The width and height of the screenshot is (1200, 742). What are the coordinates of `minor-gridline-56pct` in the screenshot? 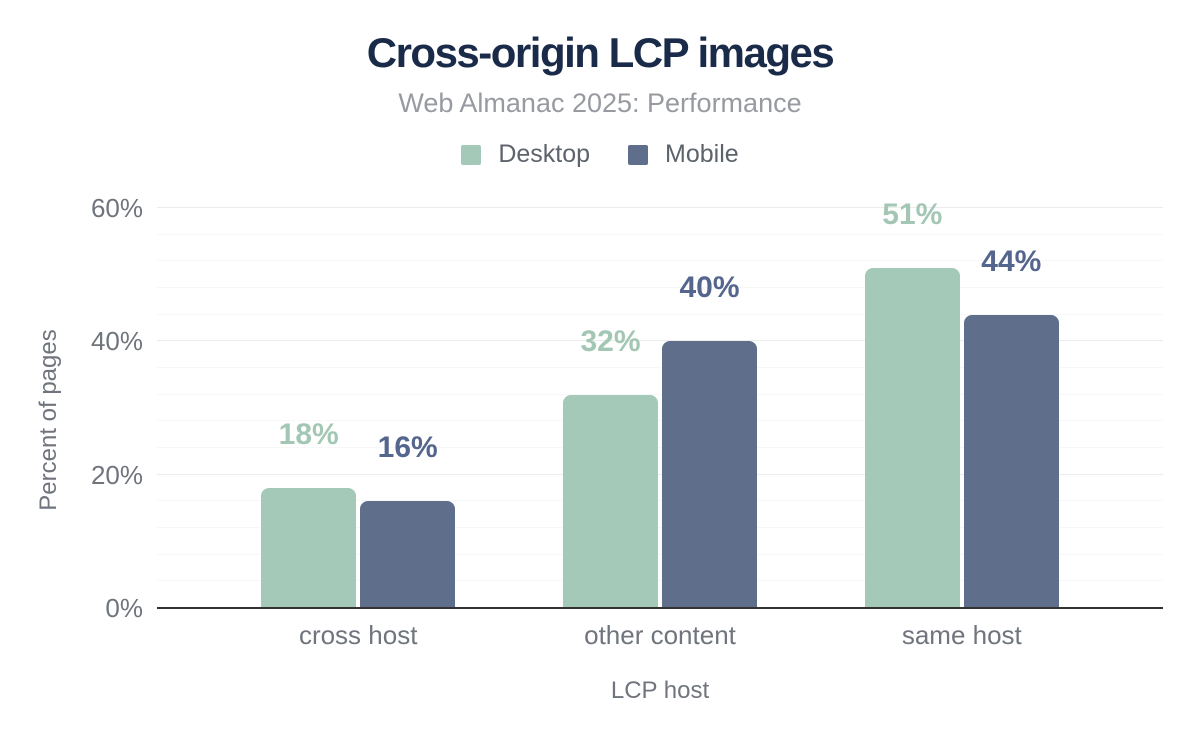 It's located at (660, 234).